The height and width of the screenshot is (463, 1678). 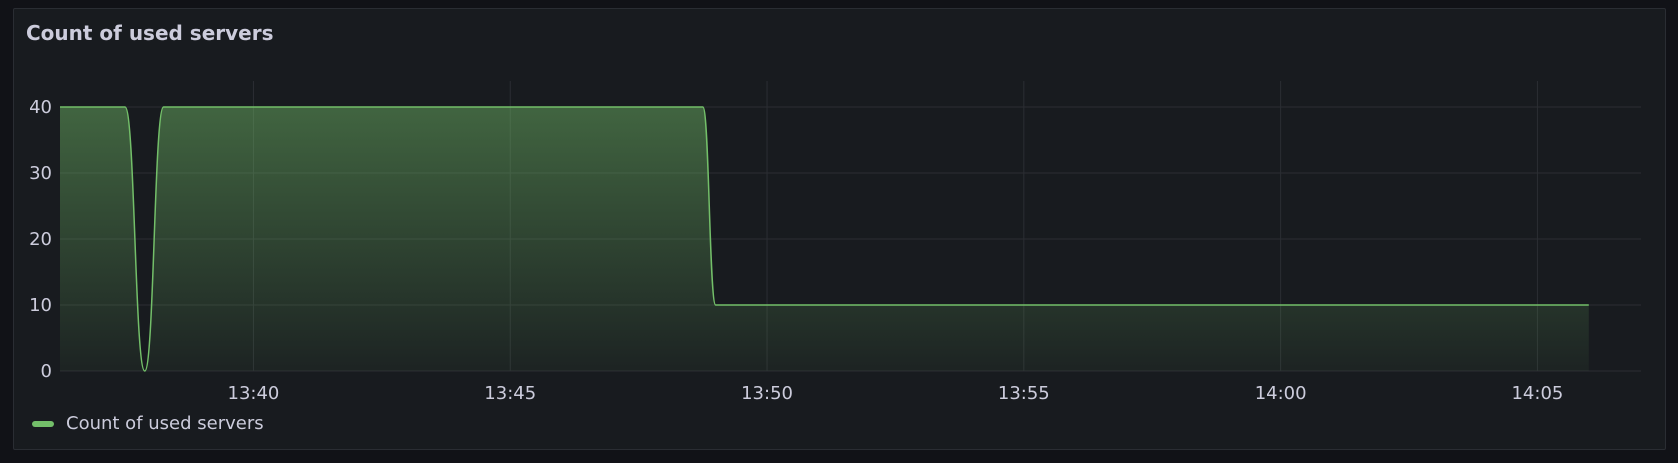 What do you see at coordinates (40, 173) in the screenshot?
I see `y-tick-label: 30` at bounding box center [40, 173].